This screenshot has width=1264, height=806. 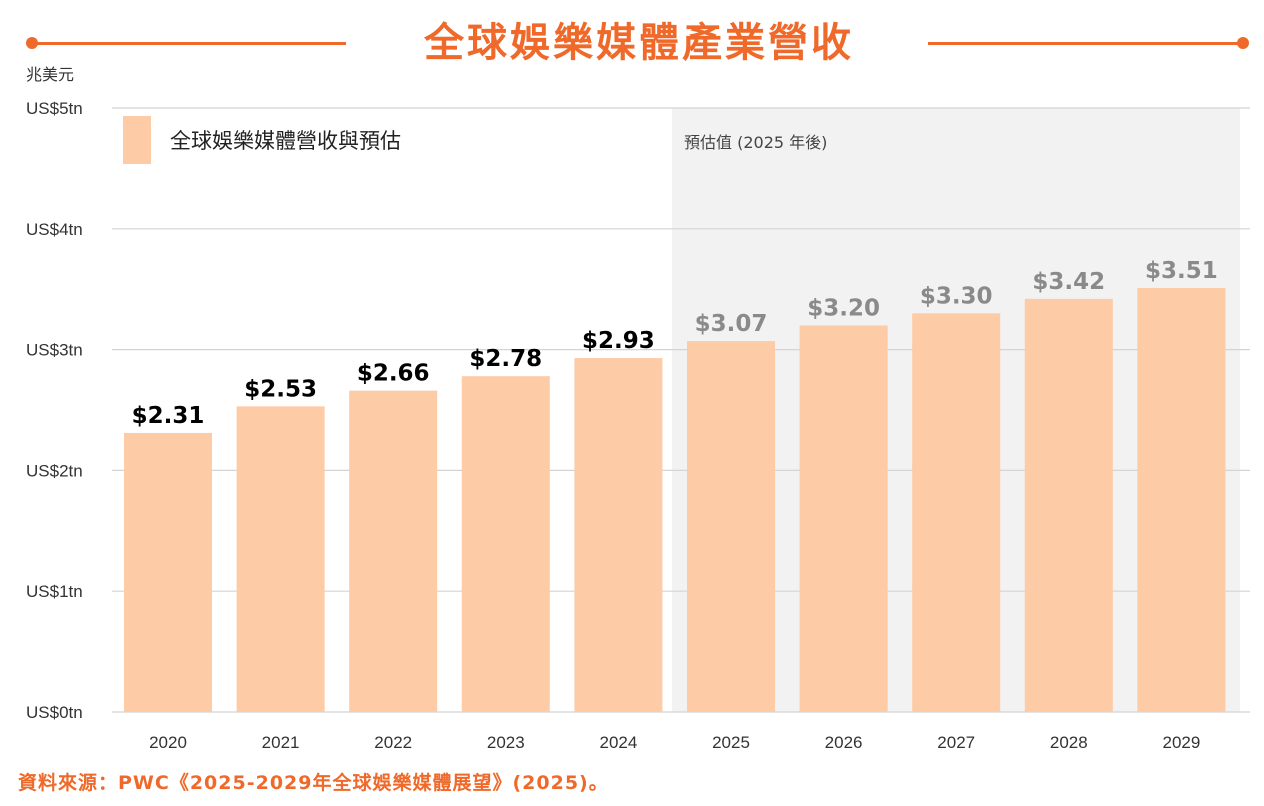 What do you see at coordinates (843, 308) in the screenshot?
I see `data-label: $3.20` at bounding box center [843, 308].